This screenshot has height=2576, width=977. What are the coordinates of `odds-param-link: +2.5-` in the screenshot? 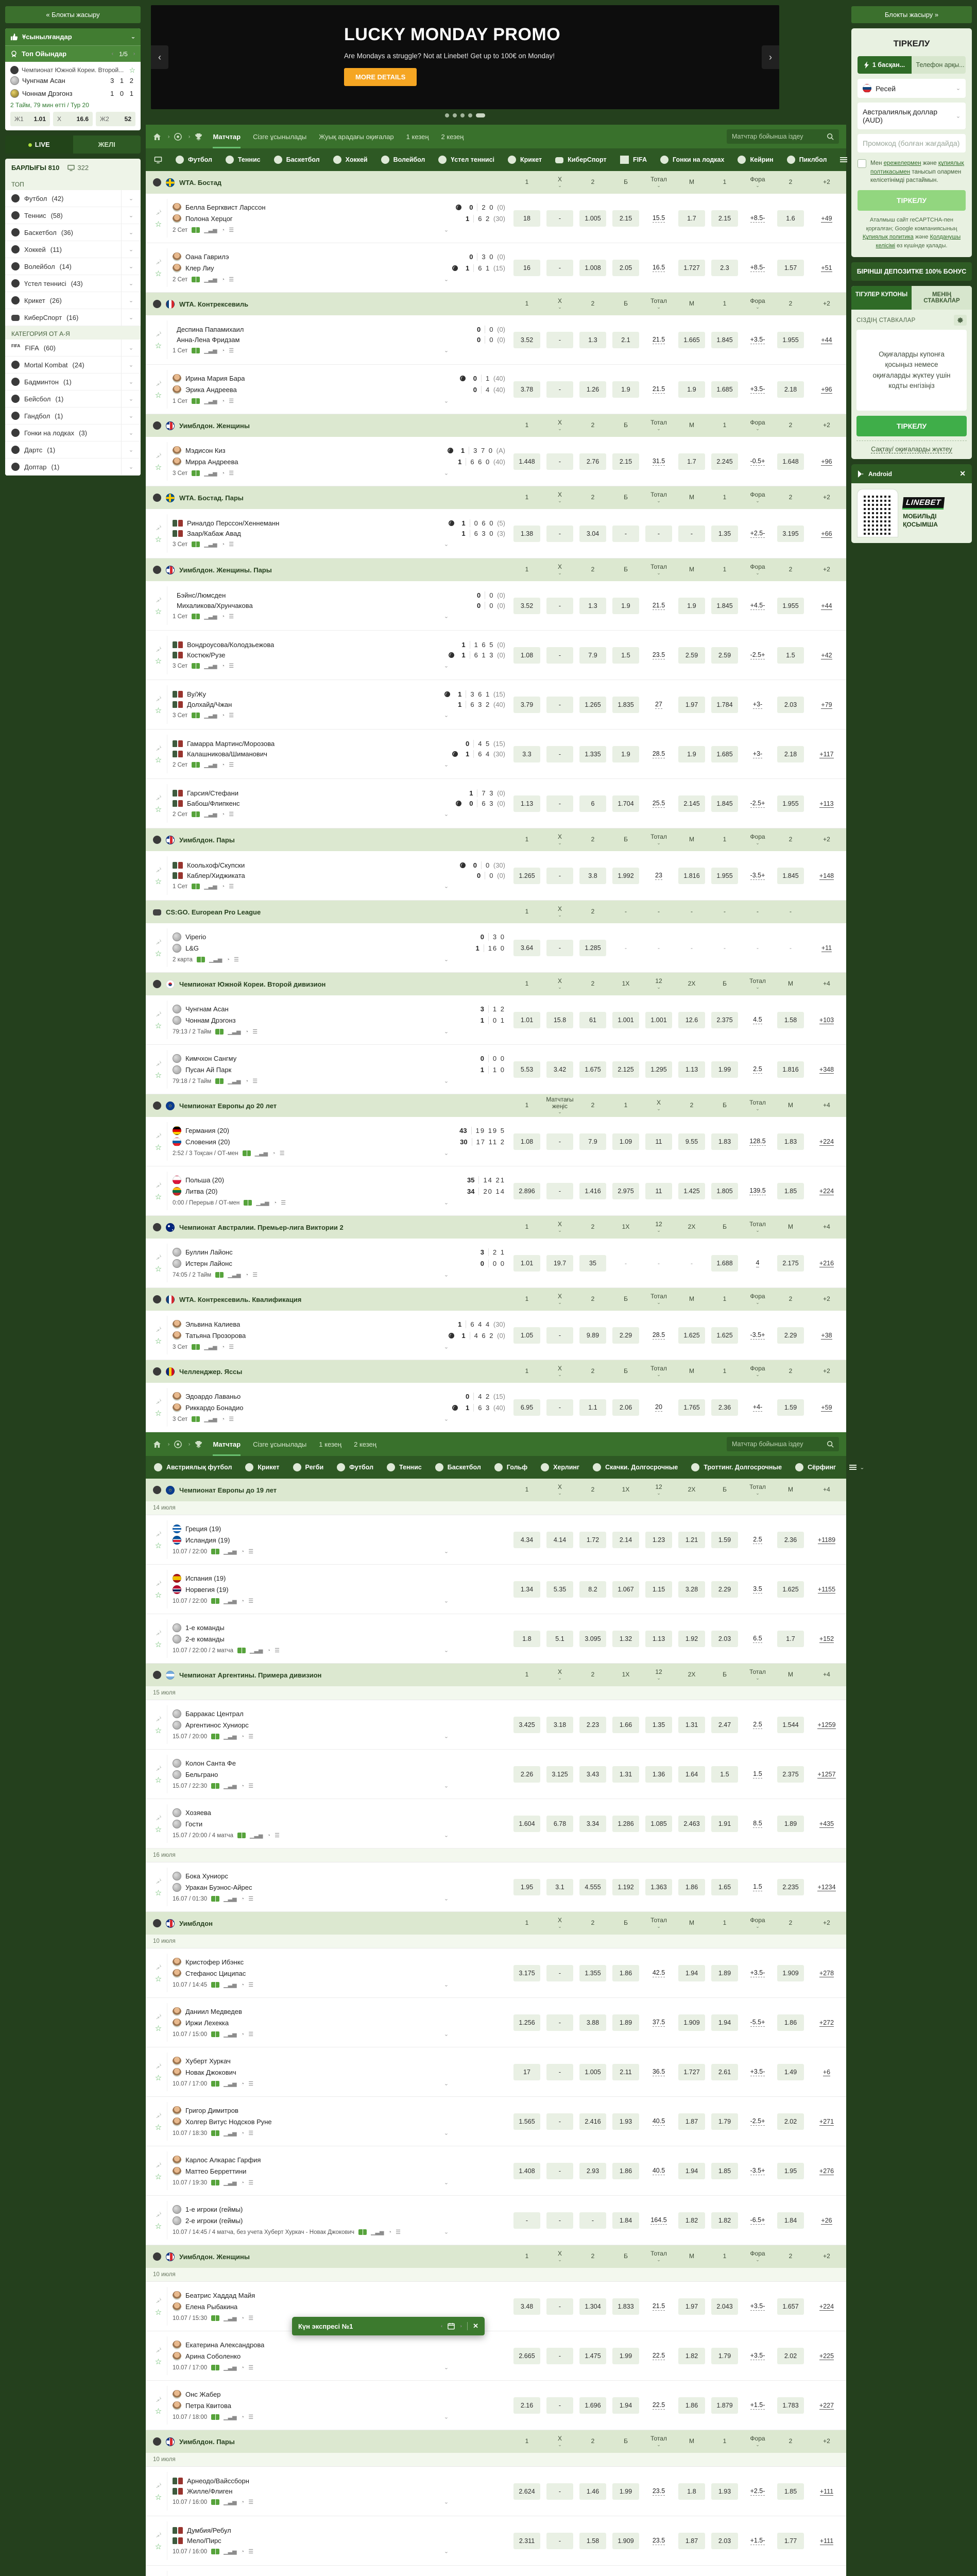 It's located at (758, 2491).